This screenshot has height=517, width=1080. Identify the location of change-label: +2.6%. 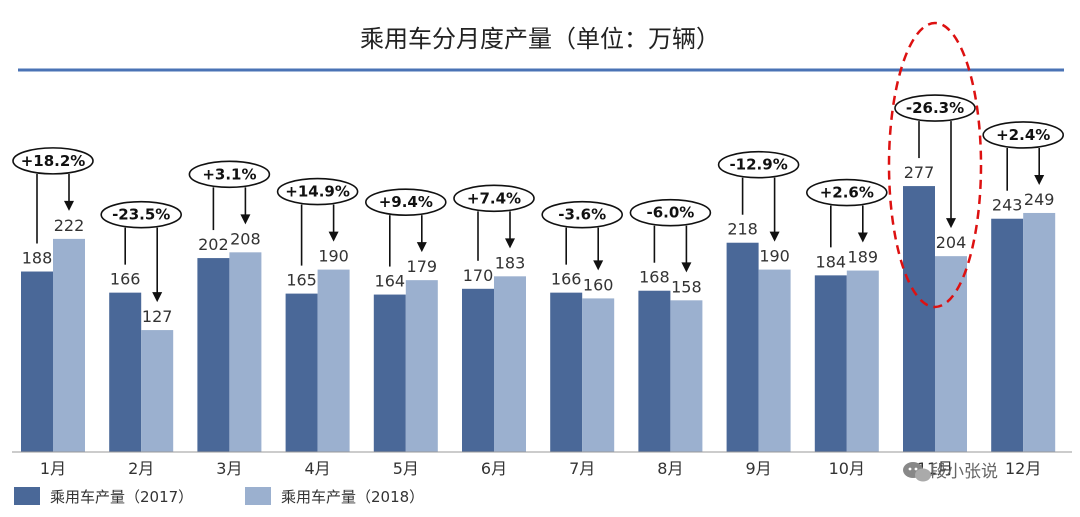
(847, 193).